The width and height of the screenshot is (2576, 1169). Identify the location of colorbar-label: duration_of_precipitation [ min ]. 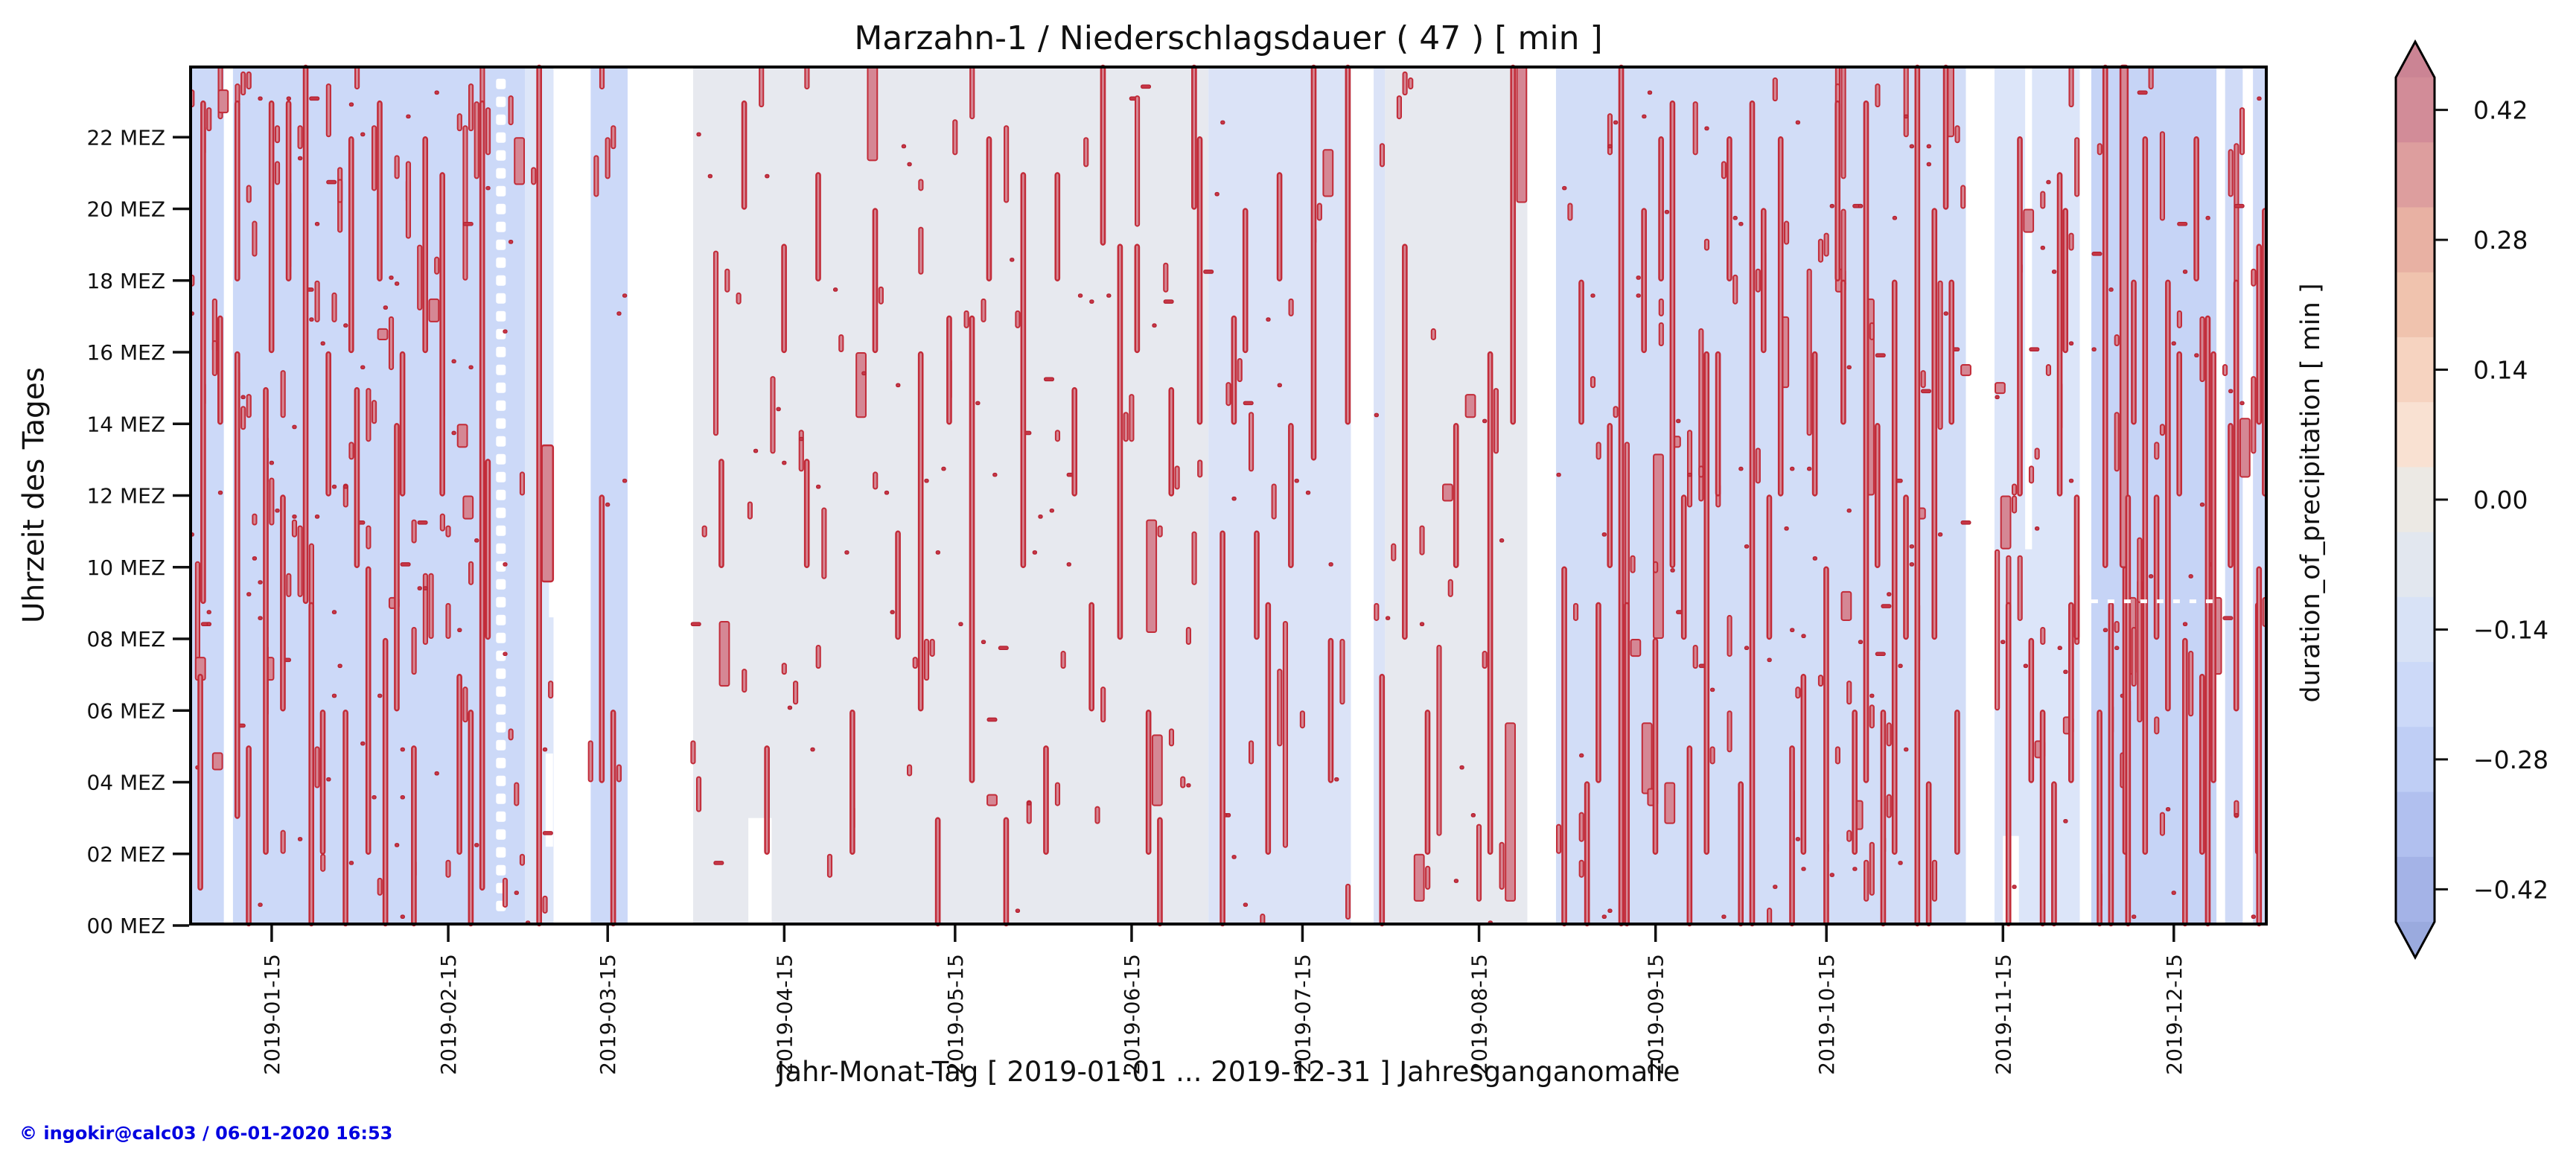
(2311, 493).